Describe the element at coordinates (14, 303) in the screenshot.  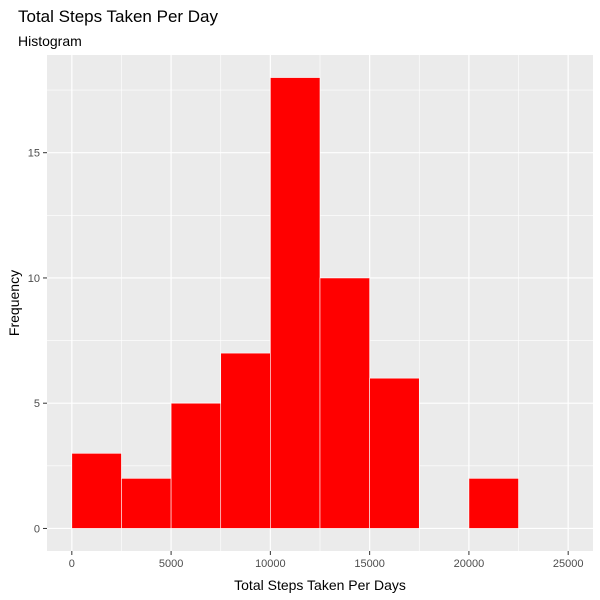
I see `y-axis-title: Frequency` at that location.